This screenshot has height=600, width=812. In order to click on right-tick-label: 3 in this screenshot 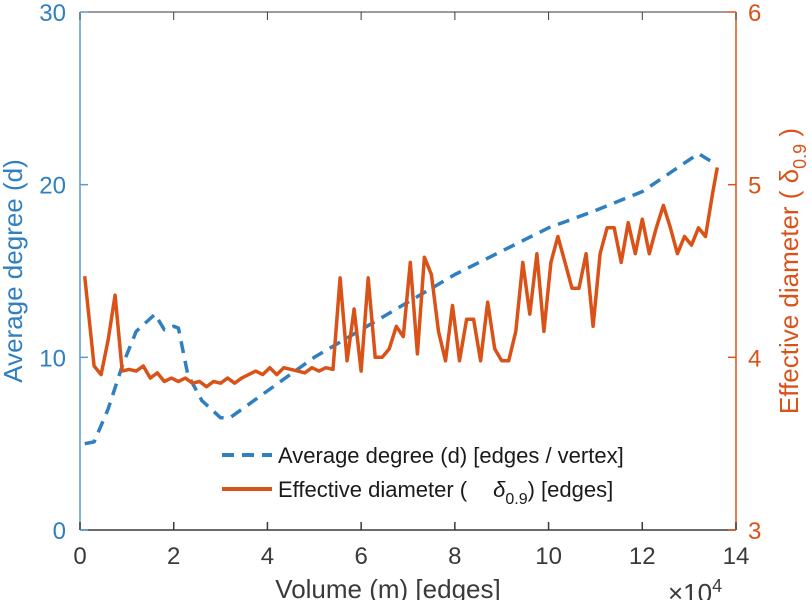, I will do `click(754, 531)`.